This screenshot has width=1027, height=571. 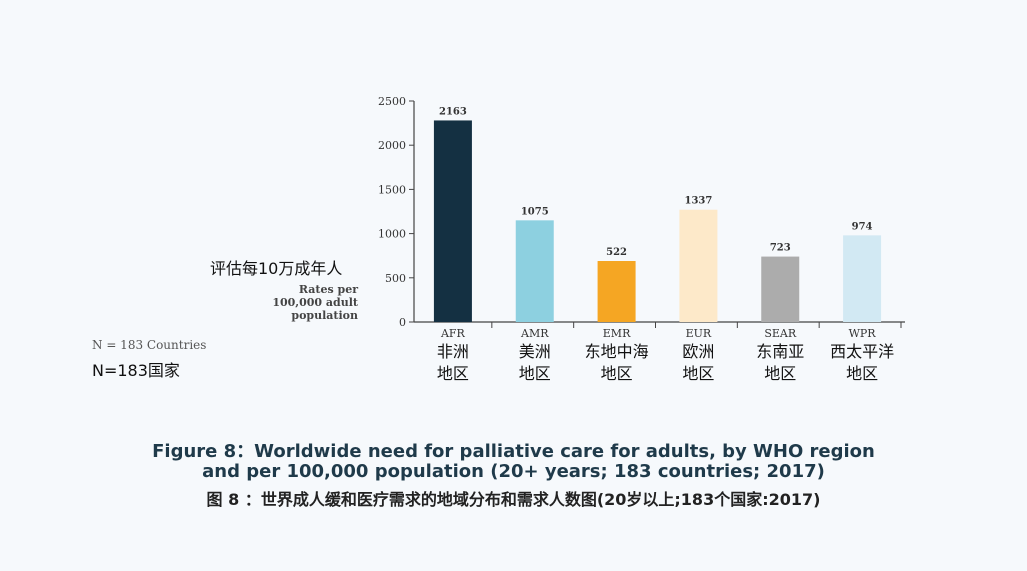 What do you see at coordinates (780, 333) in the screenshot?
I see `x-tick-label: SEAR` at bounding box center [780, 333].